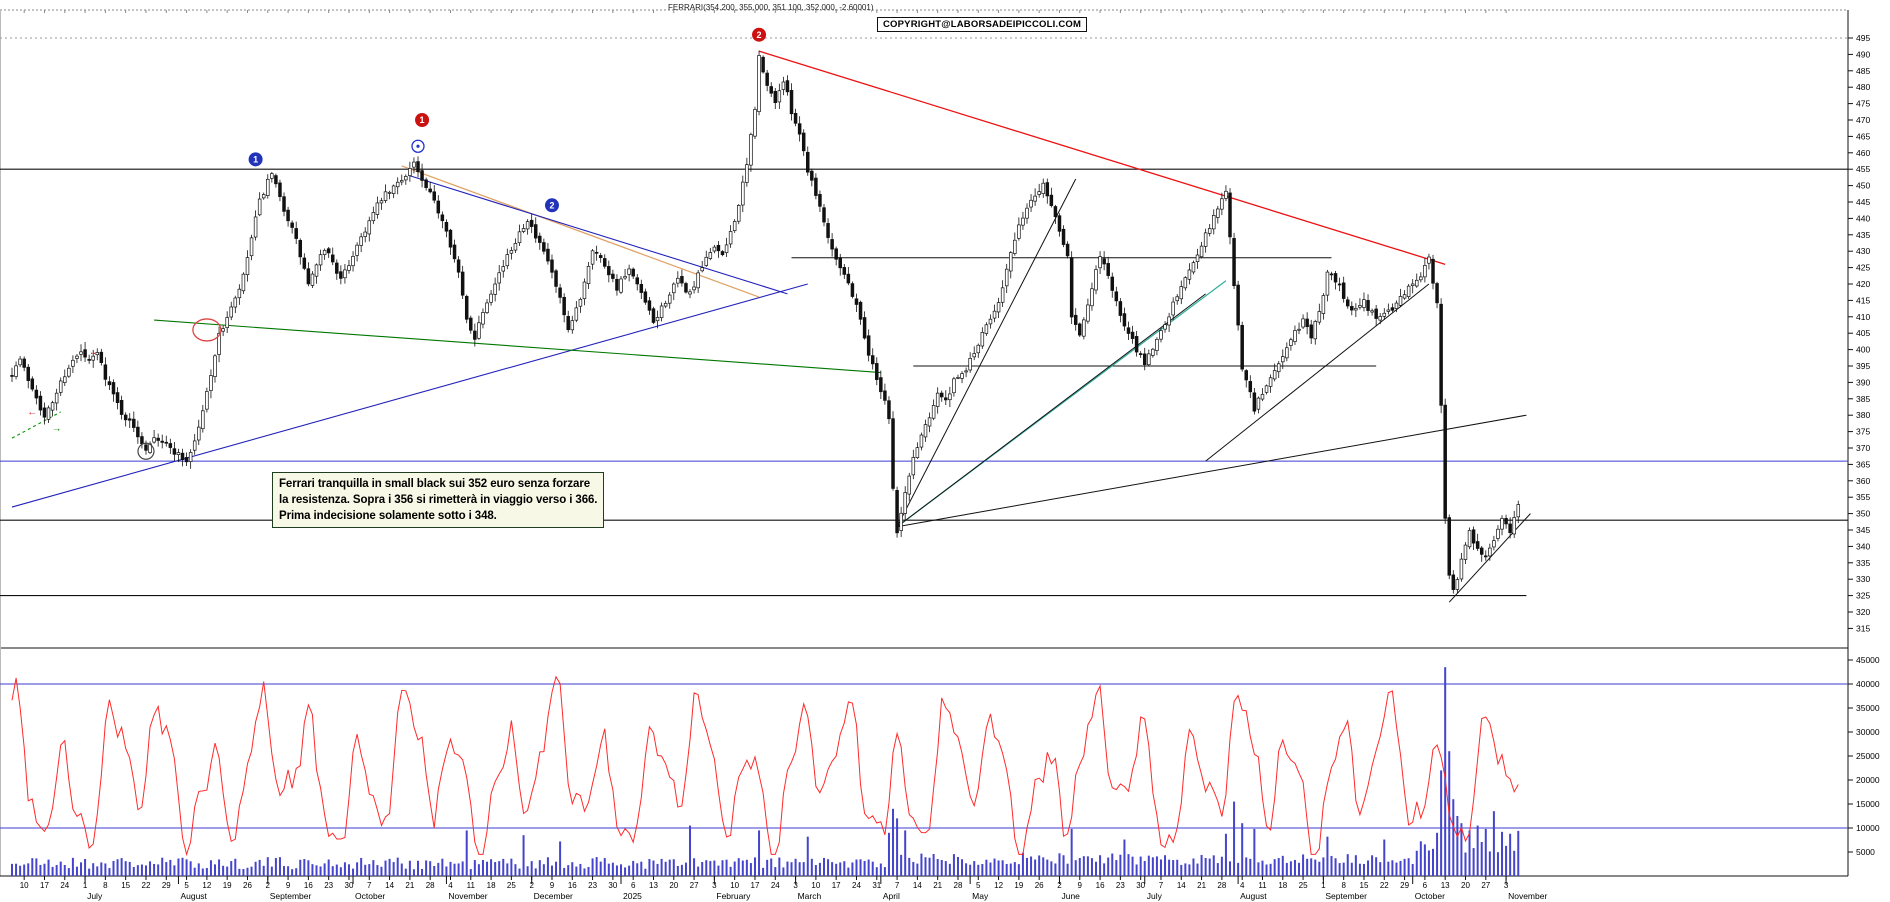 Image resolution: width=1890 pixels, height=902 pixels. I want to click on svg-text: March, so click(810, 896).